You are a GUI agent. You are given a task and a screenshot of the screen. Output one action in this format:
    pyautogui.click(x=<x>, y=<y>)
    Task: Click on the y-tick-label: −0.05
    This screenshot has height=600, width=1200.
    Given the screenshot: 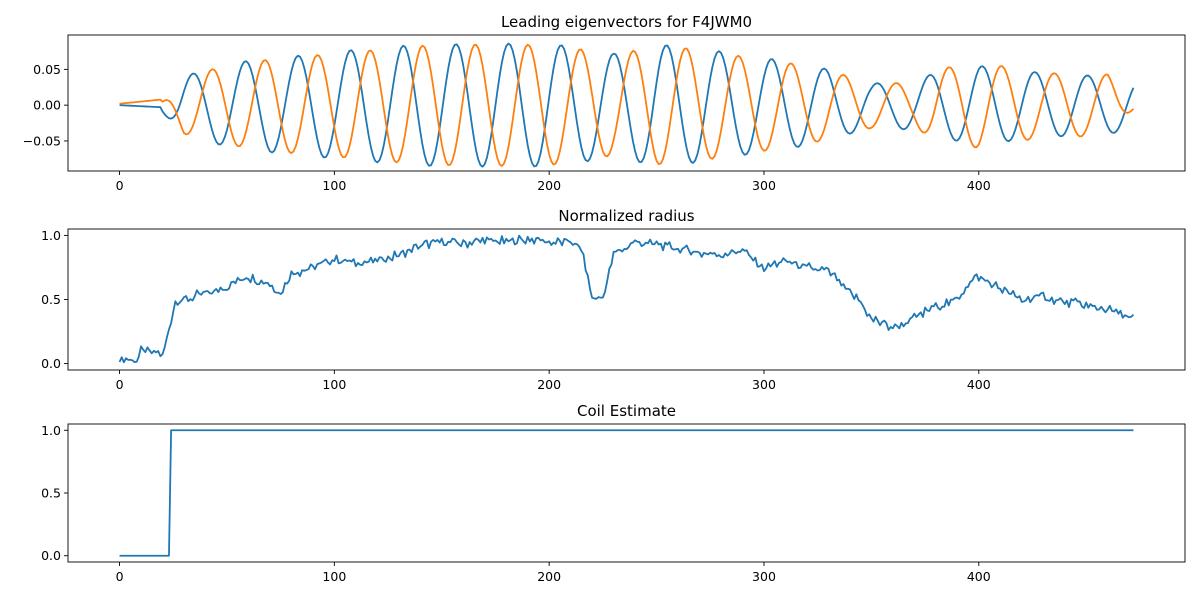 What is the action you would take?
    pyautogui.click(x=42, y=140)
    